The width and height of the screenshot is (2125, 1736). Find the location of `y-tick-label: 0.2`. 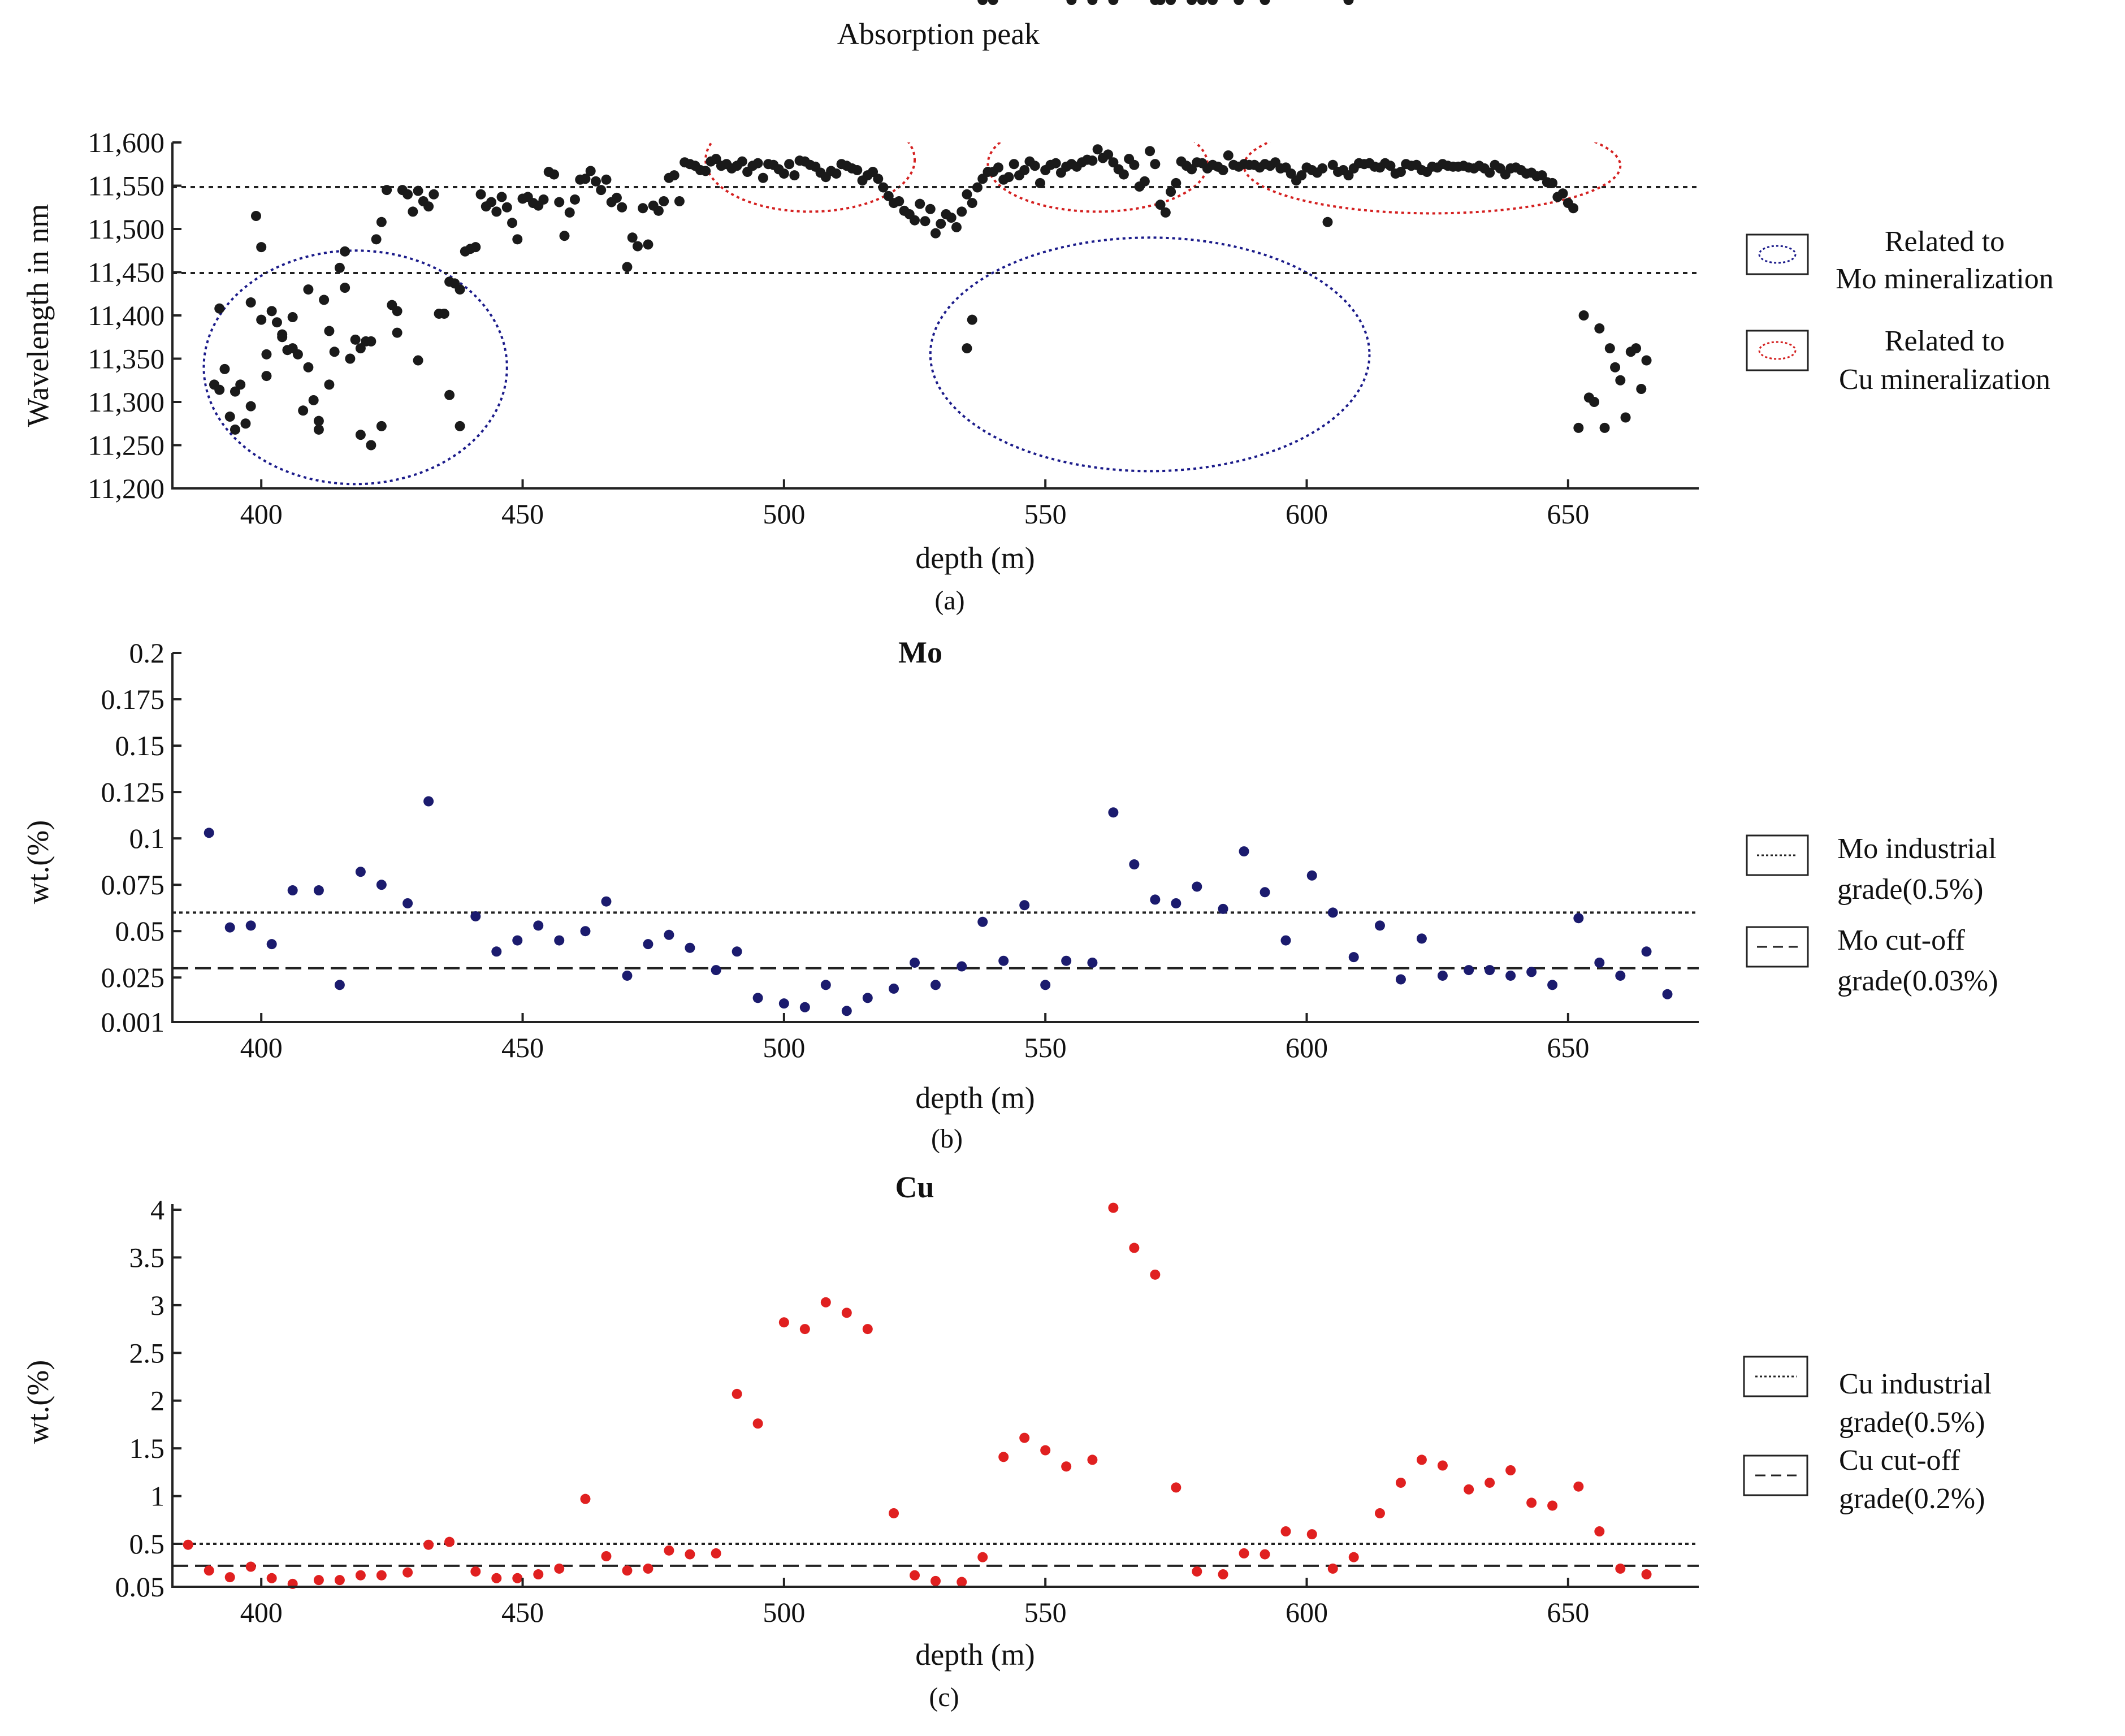

y-tick-label: 0.2 is located at coordinates (147, 653).